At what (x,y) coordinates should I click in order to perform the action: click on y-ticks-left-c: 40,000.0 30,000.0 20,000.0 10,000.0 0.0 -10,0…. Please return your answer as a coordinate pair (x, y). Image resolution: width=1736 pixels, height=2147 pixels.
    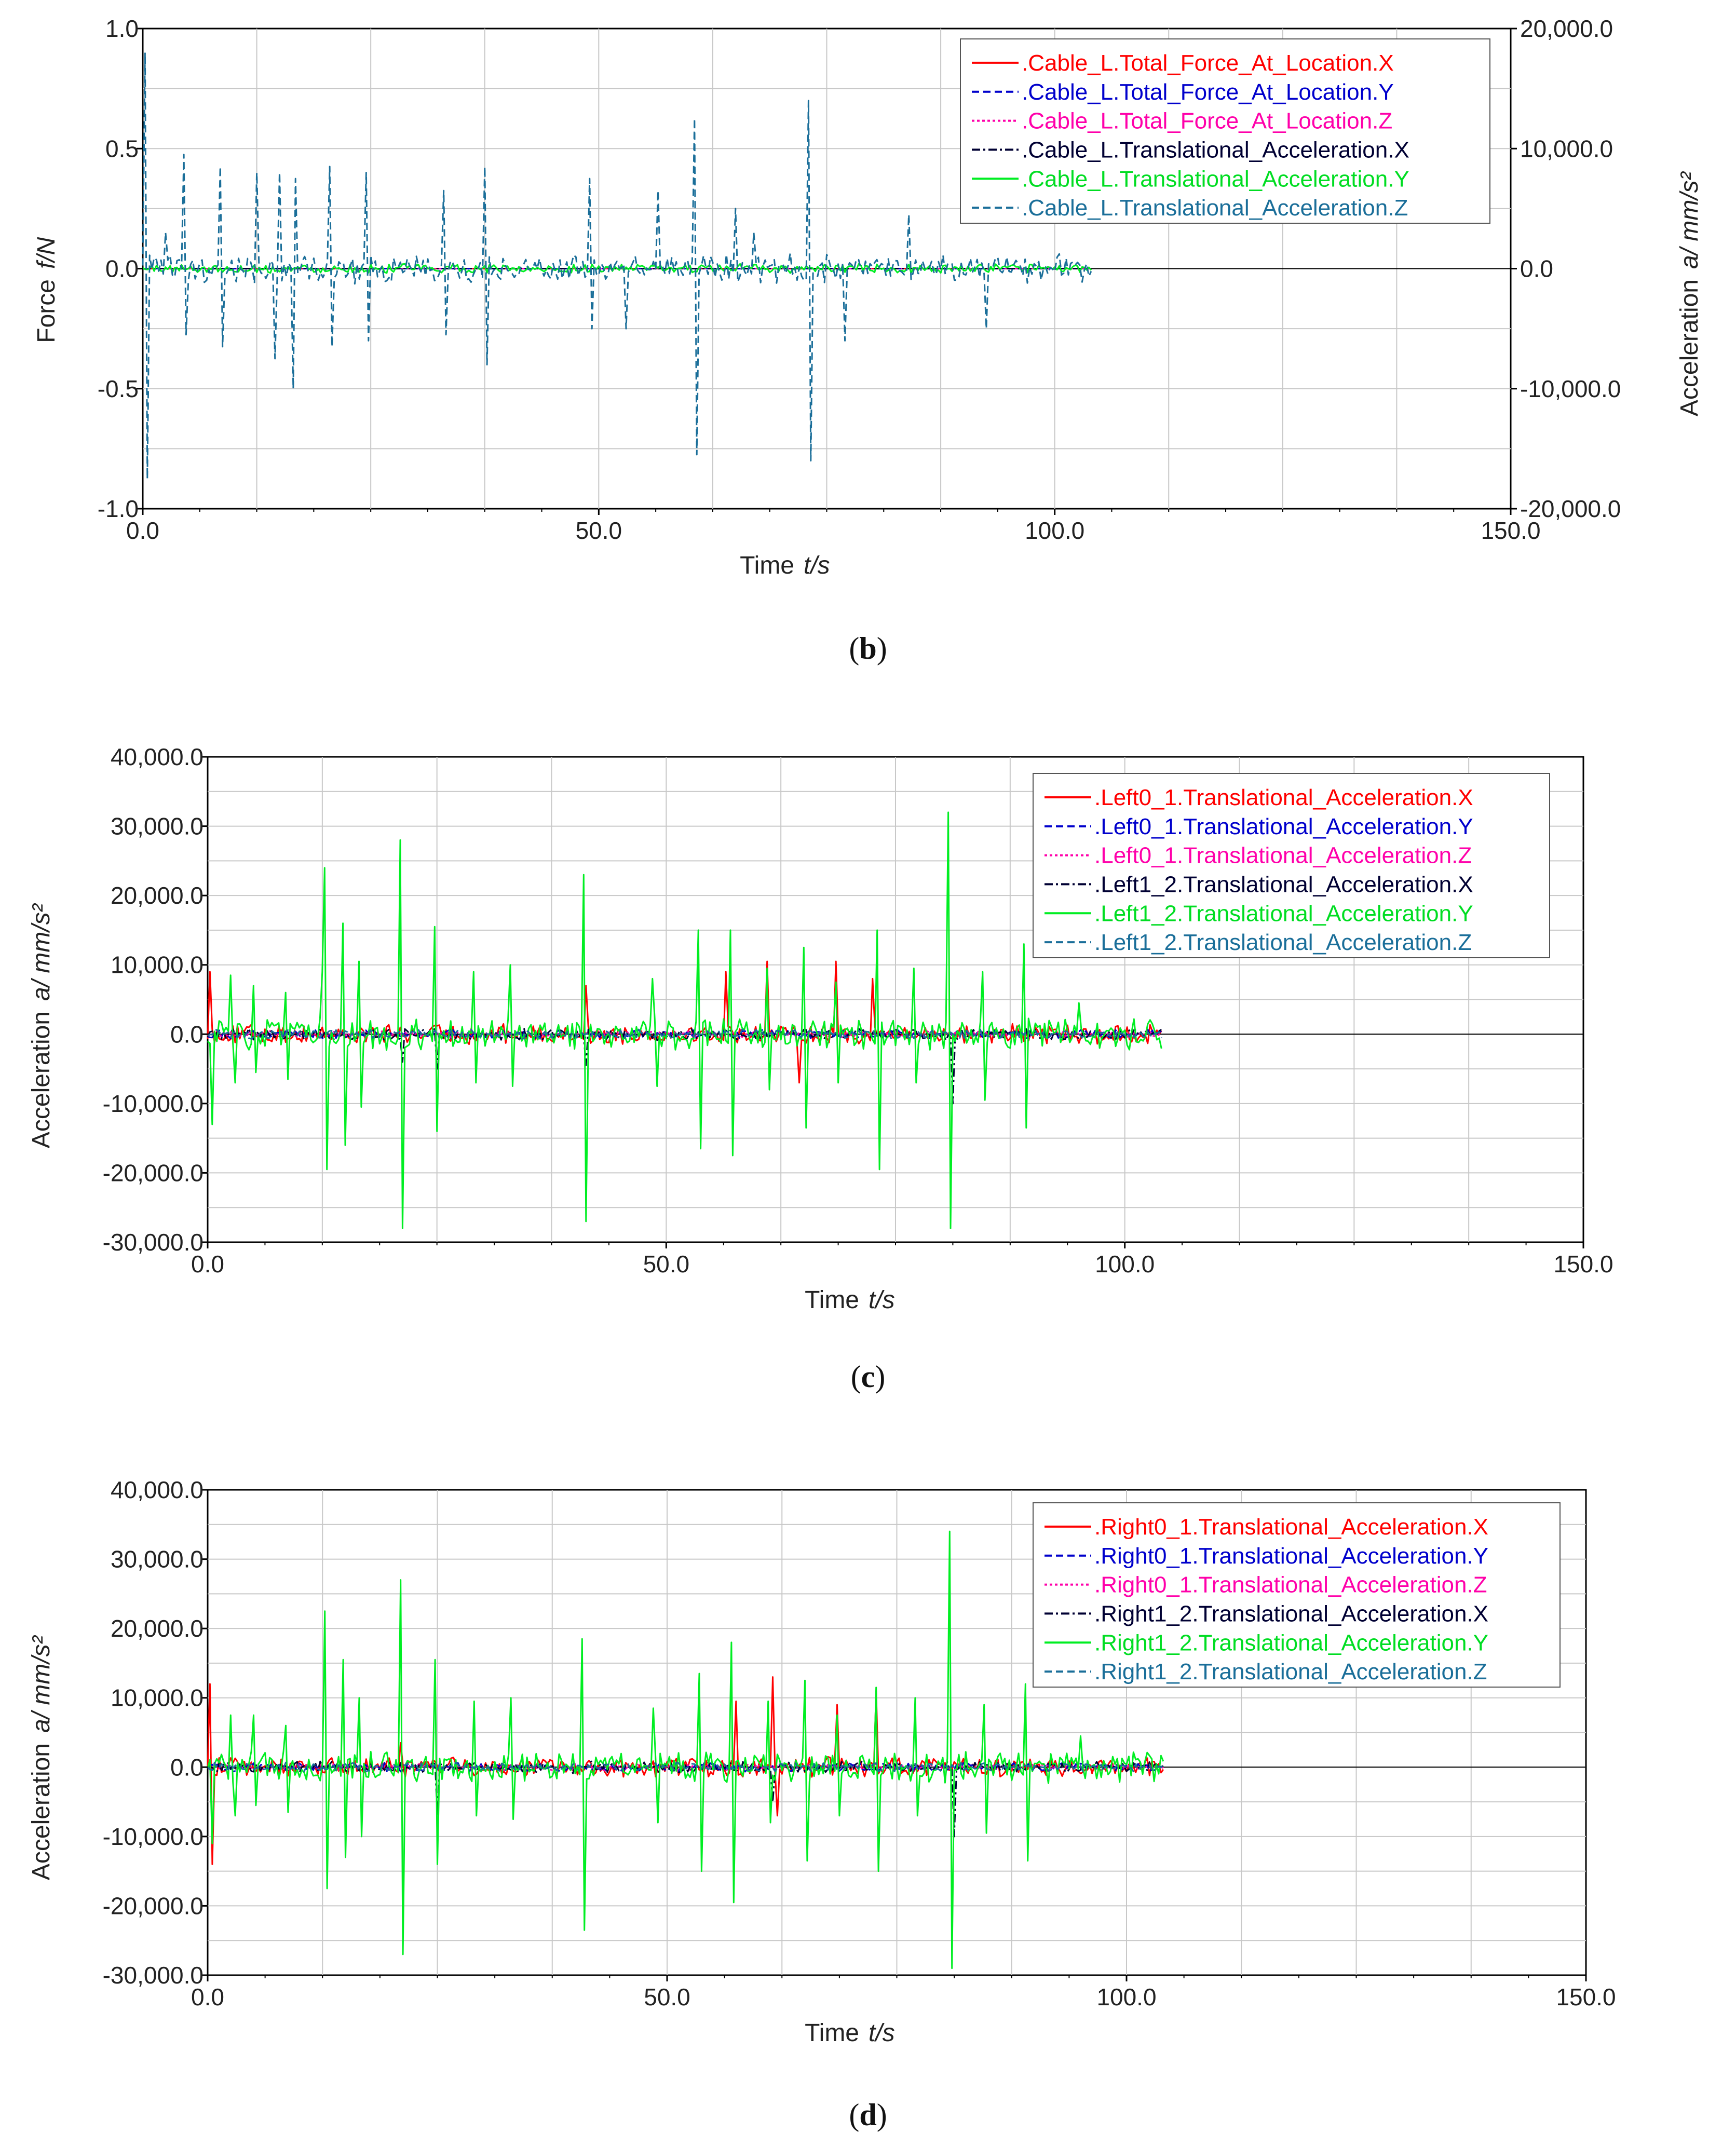
    Looking at the image, I should click on (156, 999).